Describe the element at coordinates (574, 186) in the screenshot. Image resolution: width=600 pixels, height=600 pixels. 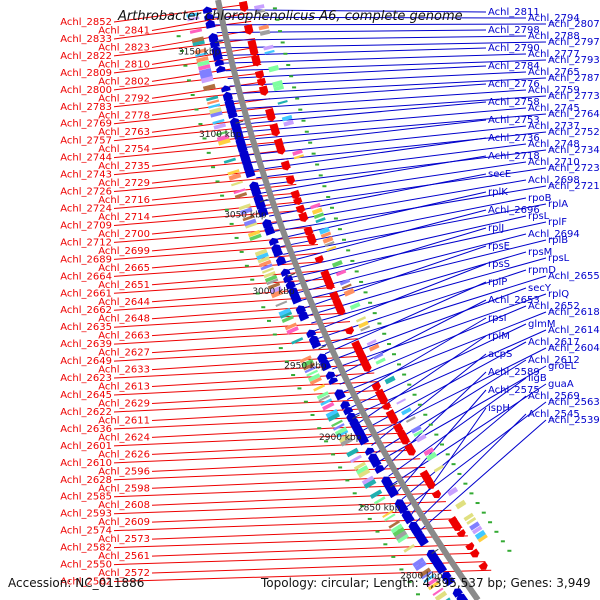
I see `gene-label-right: Achl_2721` at that location.